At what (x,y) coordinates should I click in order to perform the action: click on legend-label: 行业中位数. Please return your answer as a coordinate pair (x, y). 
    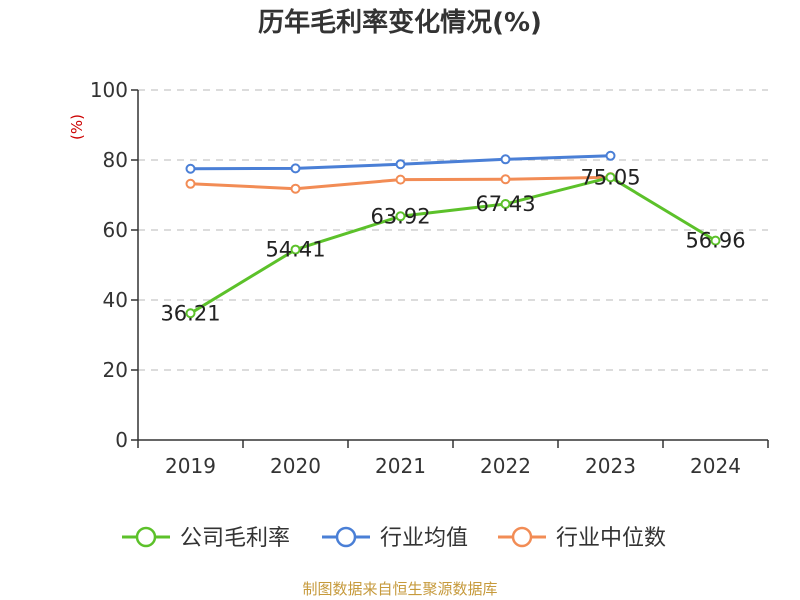
    Looking at the image, I should click on (611, 538).